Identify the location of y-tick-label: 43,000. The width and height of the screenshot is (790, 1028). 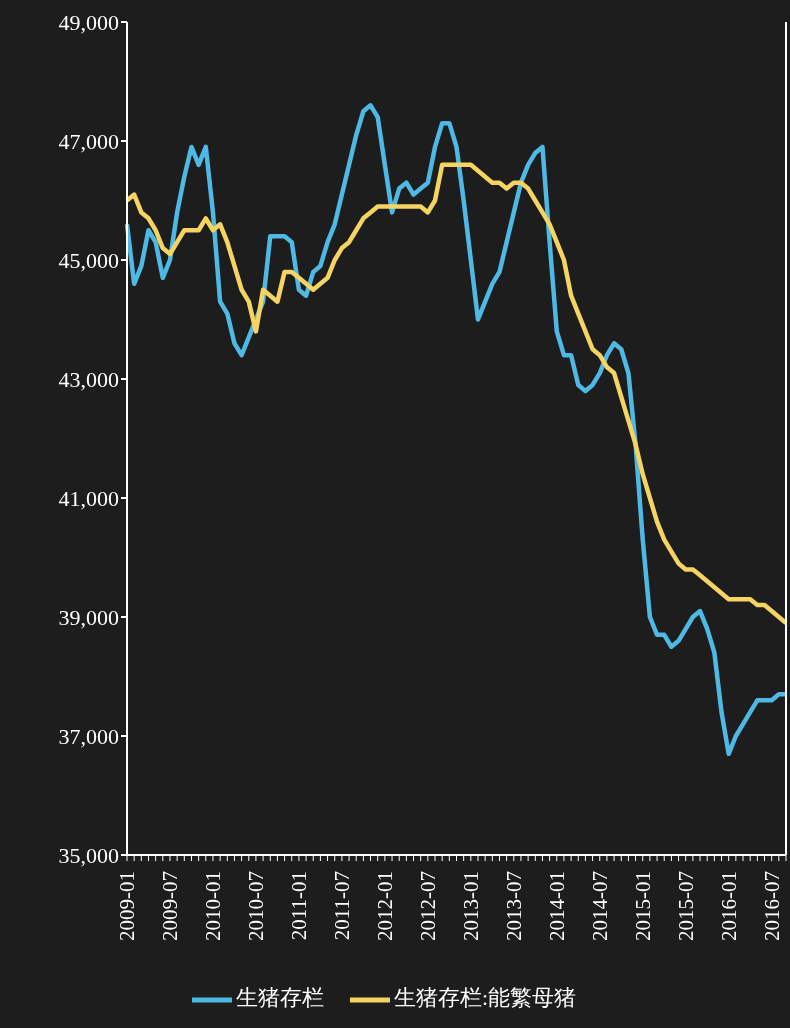
(88, 379).